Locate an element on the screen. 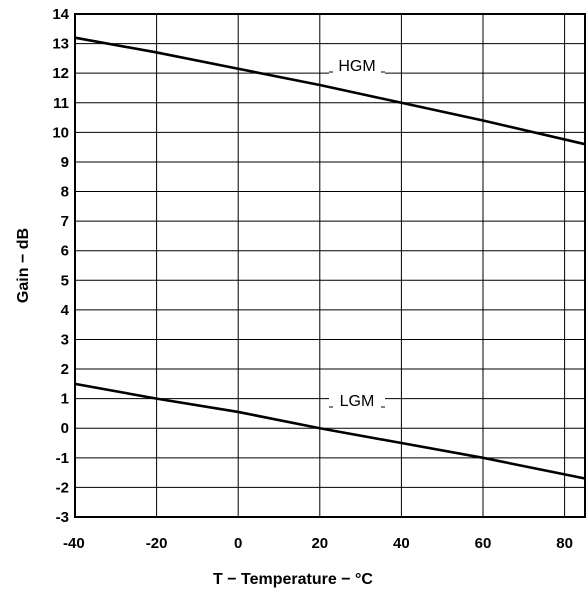 This screenshot has width=587, height=592. series-label-bg-lgm is located at coordinates (357, 402).